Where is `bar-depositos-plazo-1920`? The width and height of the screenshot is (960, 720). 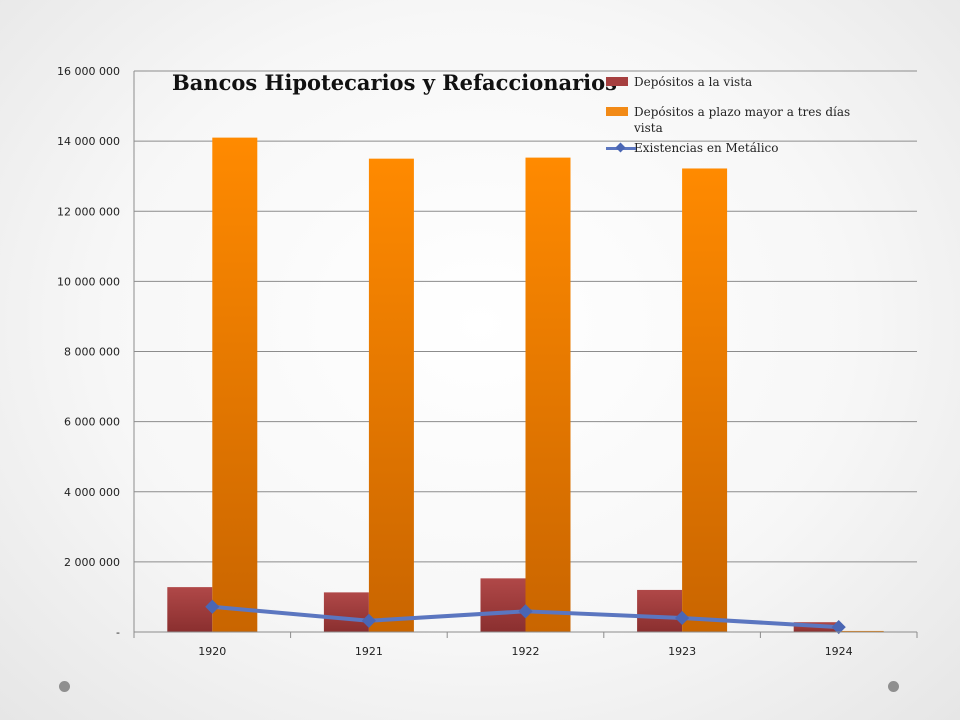 bar-depositos-plazo-1920 is located at coordinates (235, 384).